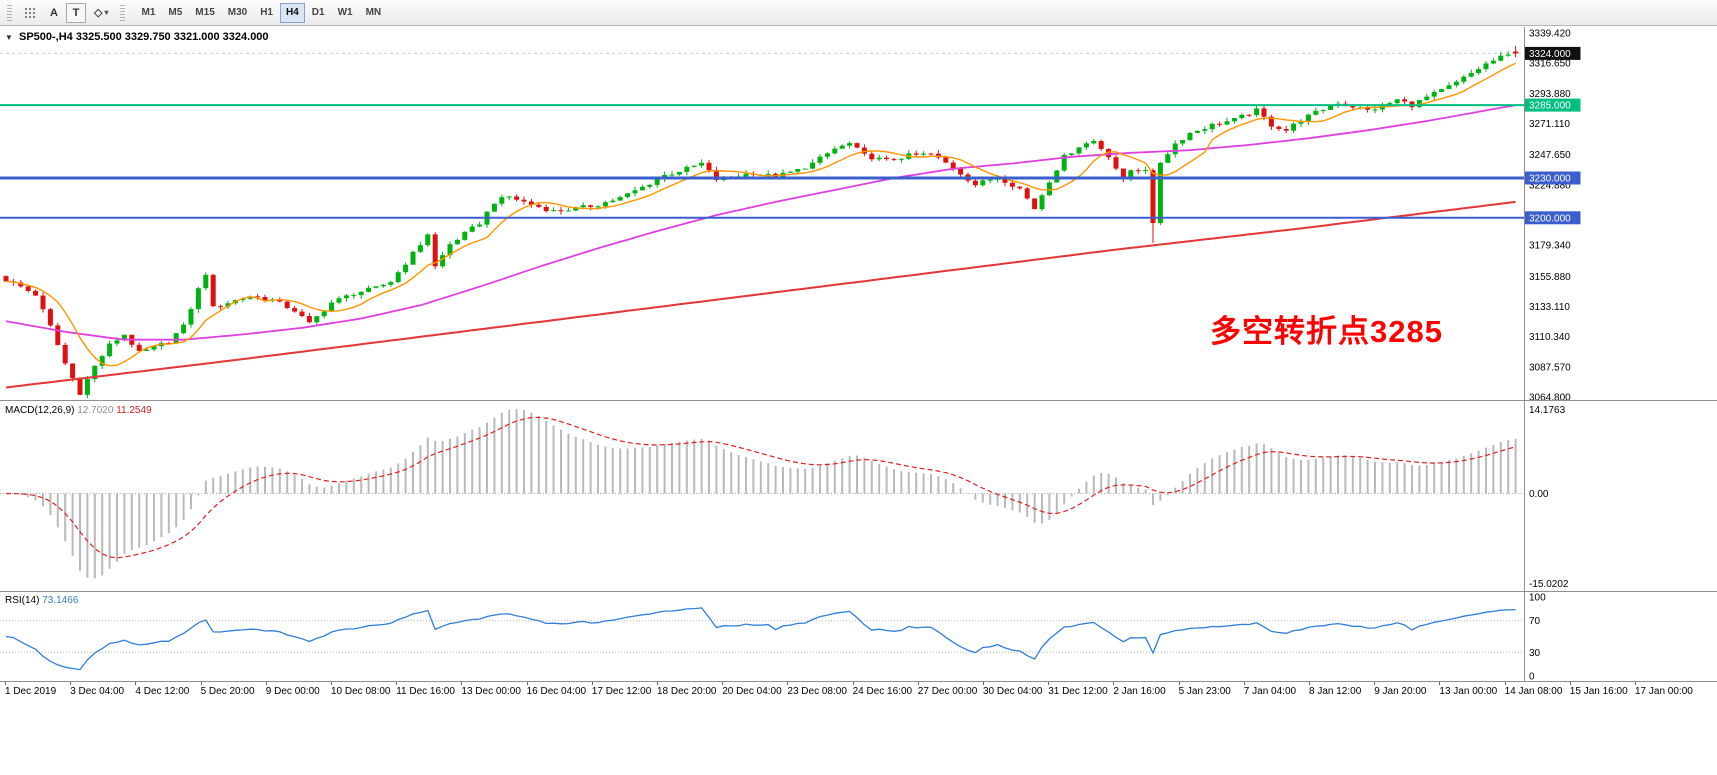  I want to click on rsi-indicator-panel: 100 70 30 0, so click(858, 636).